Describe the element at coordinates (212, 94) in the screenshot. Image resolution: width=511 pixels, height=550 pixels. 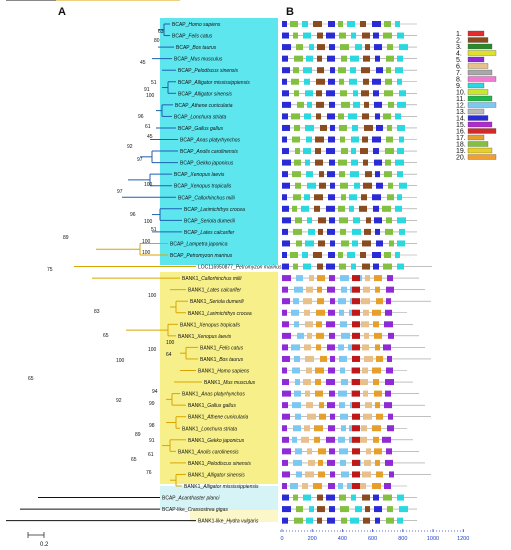
I see `leaf-species: Alligator sinensis` at that location.